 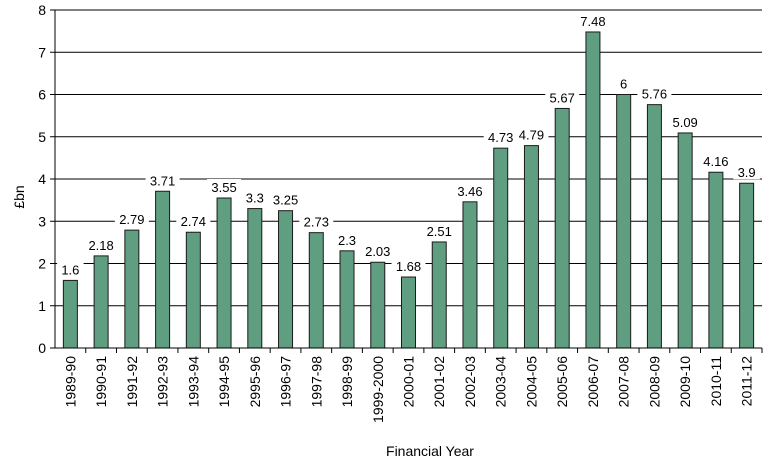 What do you see at coordinates (409, 382) in the screenshot?
I see `x-tick-label: 2000-01` at bounding box center [409, 382].